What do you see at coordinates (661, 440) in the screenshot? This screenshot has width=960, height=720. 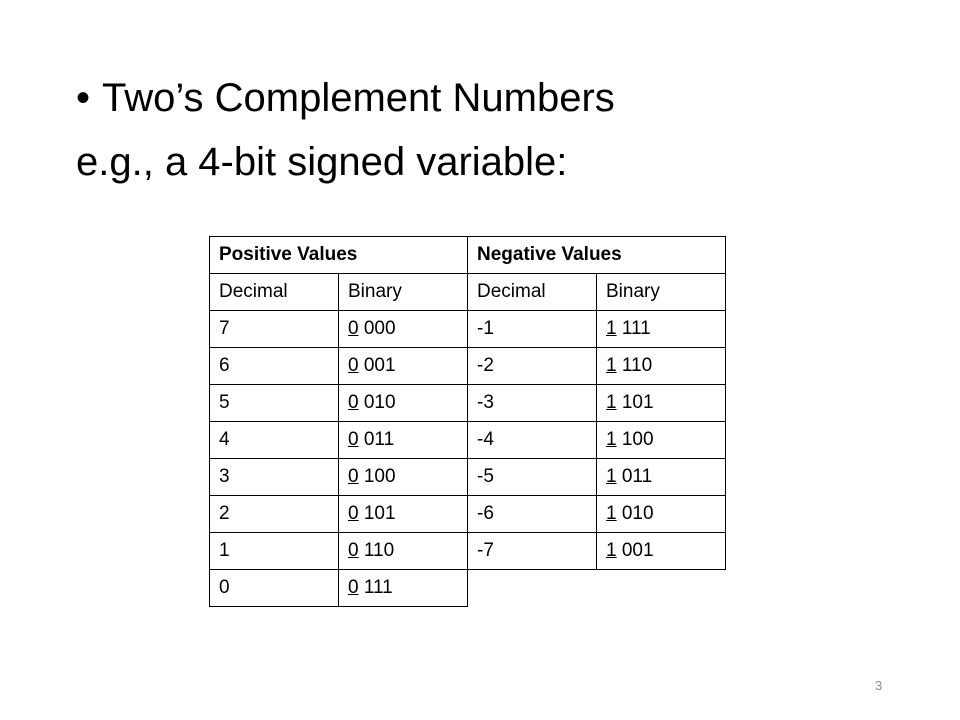 I see `negative-binary-cell: 1 100` at bounding box center [661, 440].